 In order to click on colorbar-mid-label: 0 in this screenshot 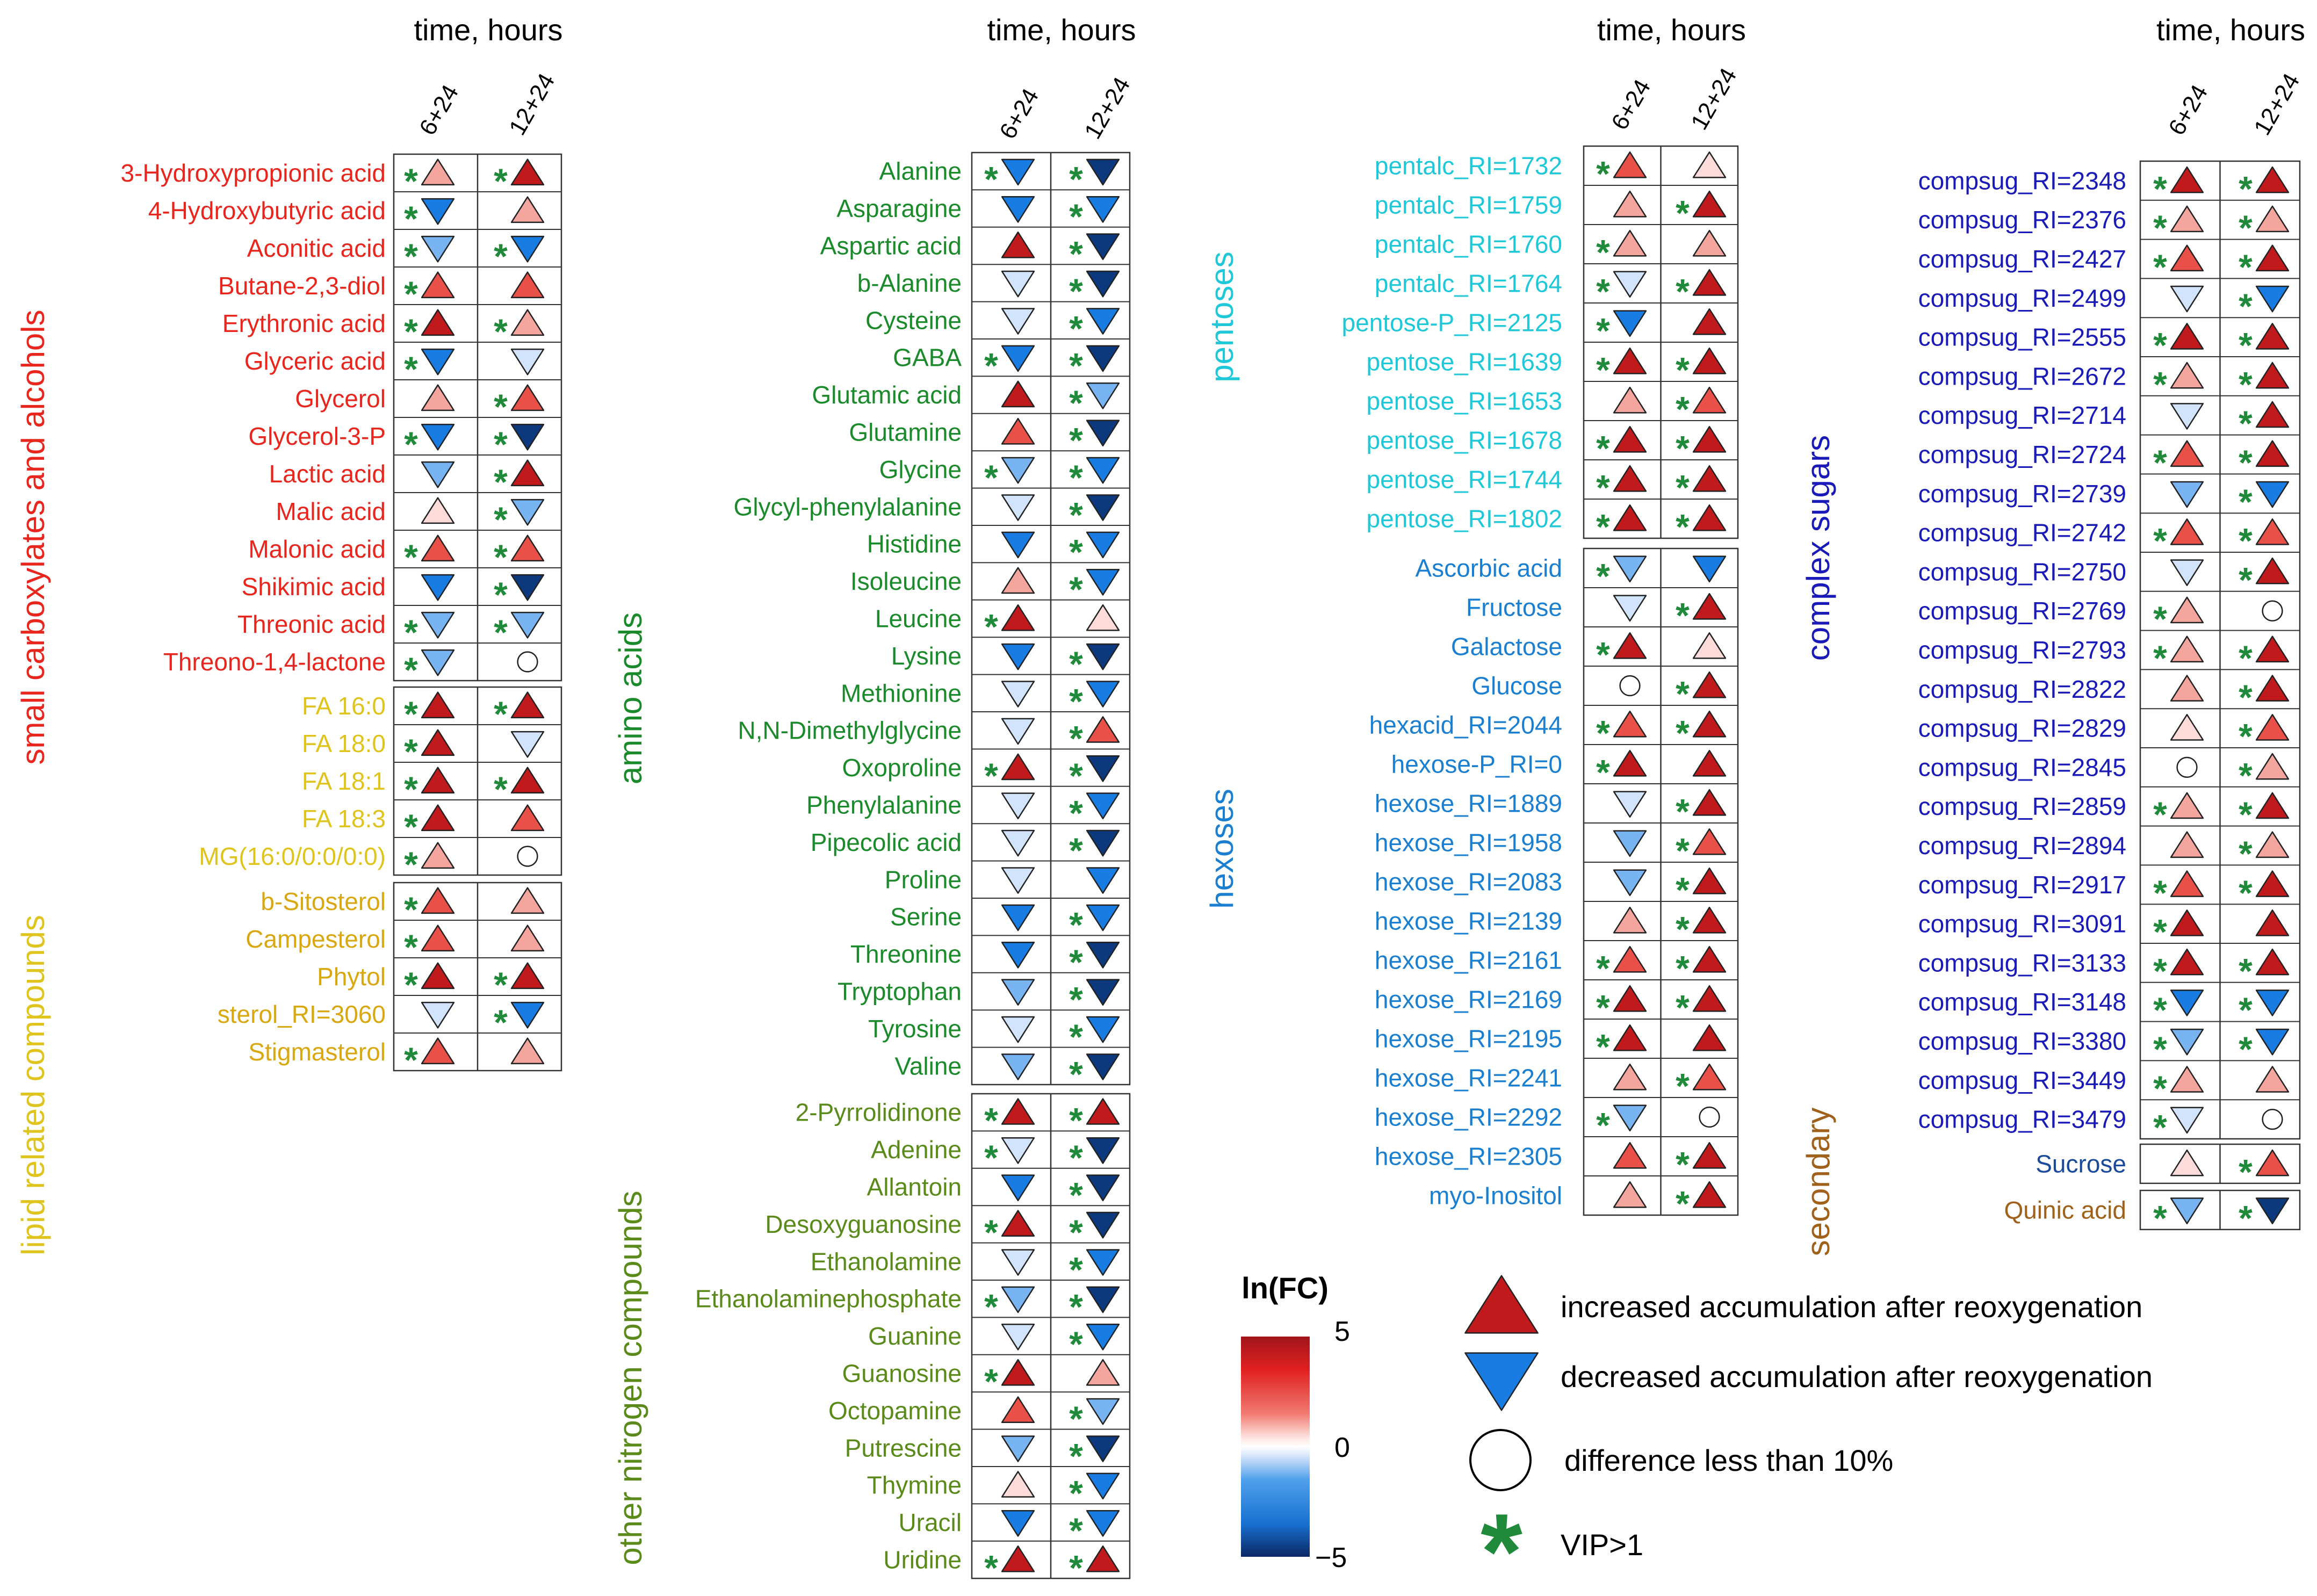, I will do `click(1342, 1447)`.